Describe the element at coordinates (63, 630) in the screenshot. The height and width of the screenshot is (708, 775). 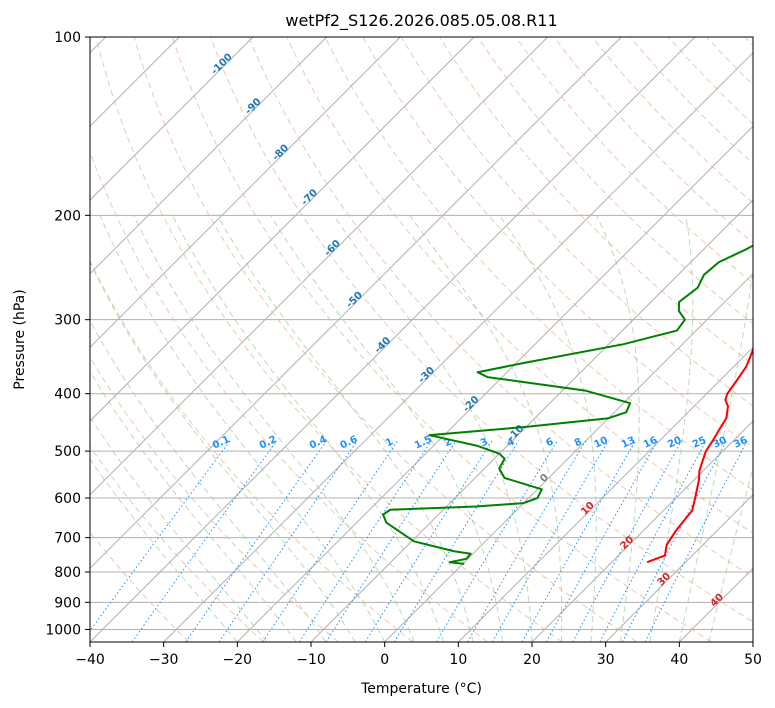
I see `y-tick-label: 1000` at that location.